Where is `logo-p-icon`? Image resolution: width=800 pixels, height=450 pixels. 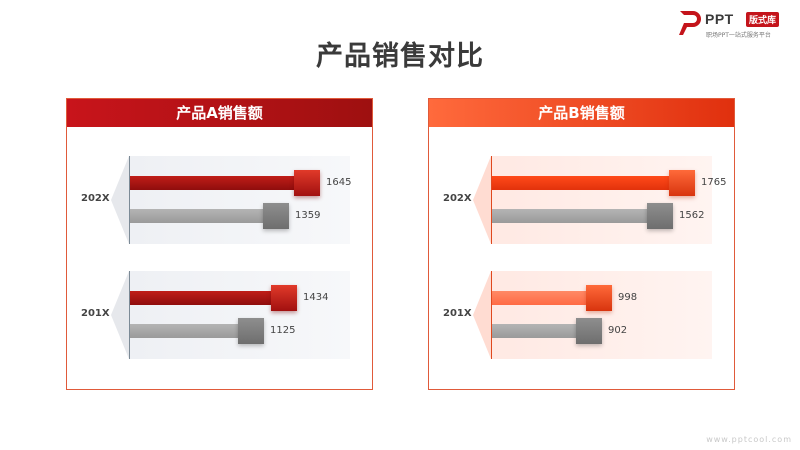
logo-p-icon is located at coordinates (690, 23).